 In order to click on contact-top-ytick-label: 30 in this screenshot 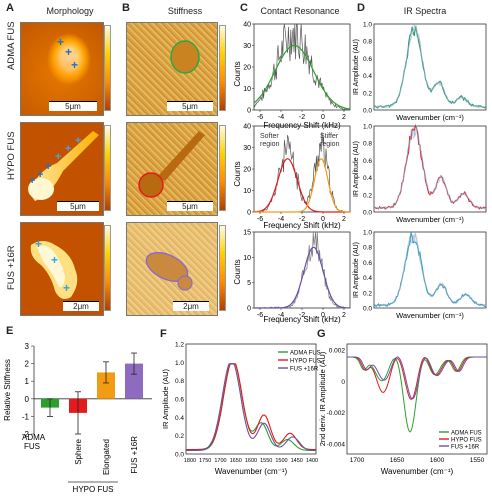, I will do `click(247, 46)`.